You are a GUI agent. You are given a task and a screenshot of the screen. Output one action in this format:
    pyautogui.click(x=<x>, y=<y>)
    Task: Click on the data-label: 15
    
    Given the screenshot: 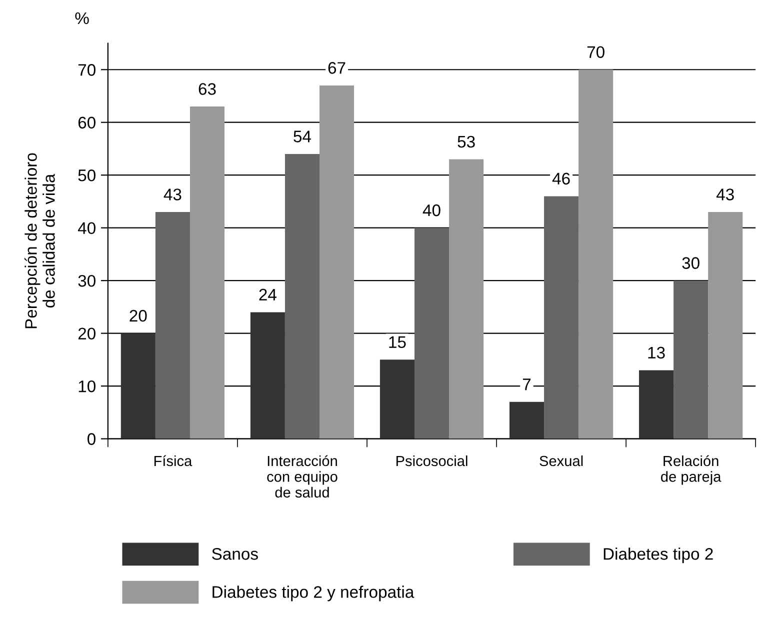 What is the action you would take?
    pyautogui.click(x=397, y=342)
    